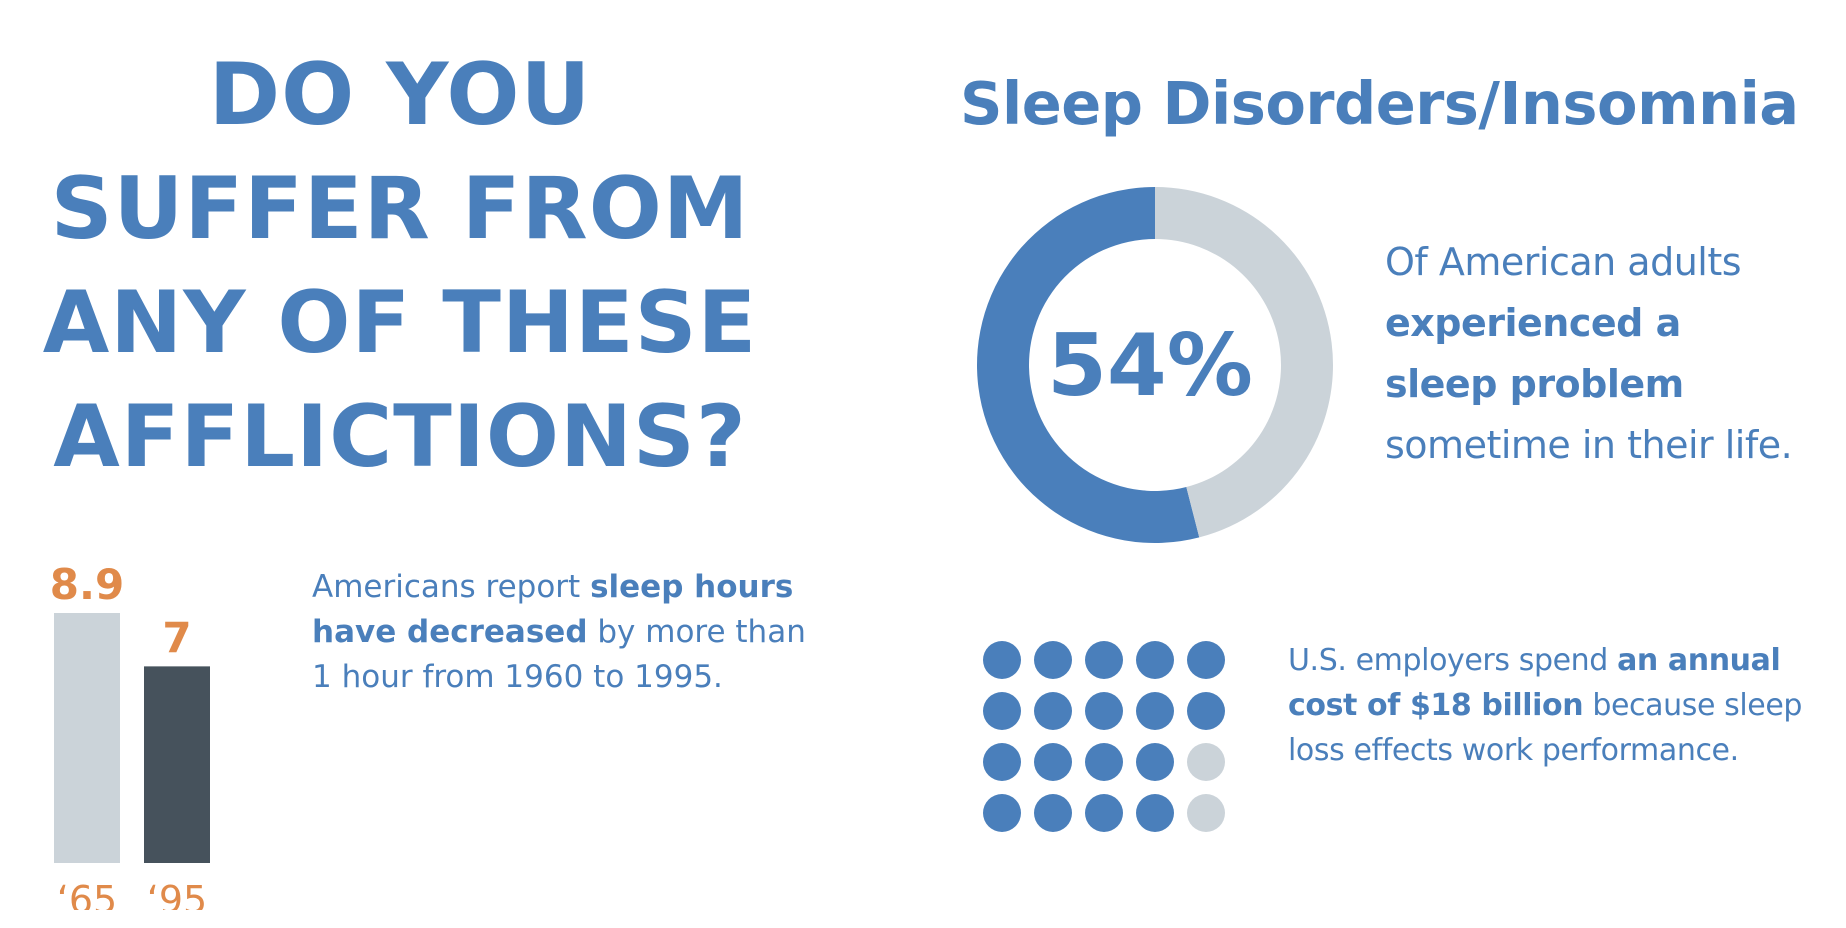  I want to click on donut-chart: 54%, so click(1155, 365).